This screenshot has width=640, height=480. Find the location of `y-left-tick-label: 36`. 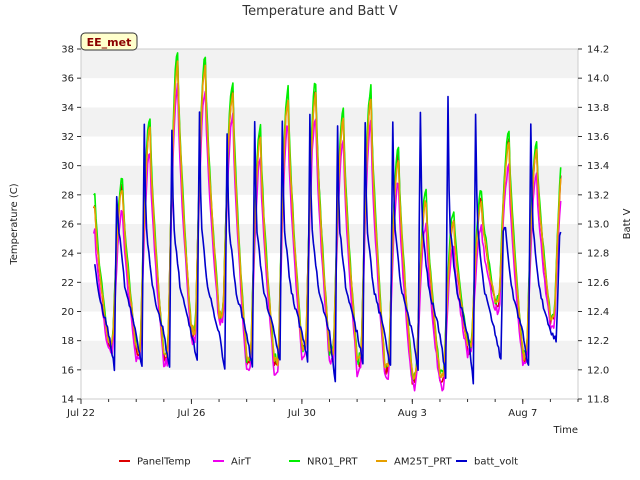

y-left-tick-label: 36 is located at coordinates (67, 79).